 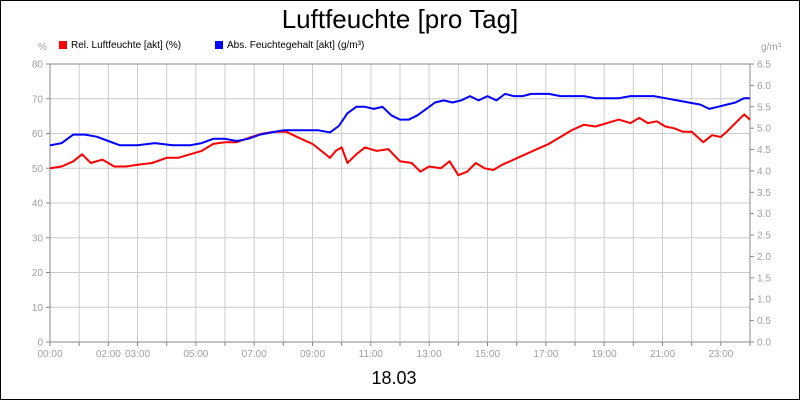 What do you see at coordinates (38, 308) in the screenshot?
I see `y-left-tick-label: 10` at bounding box center [38, 308].